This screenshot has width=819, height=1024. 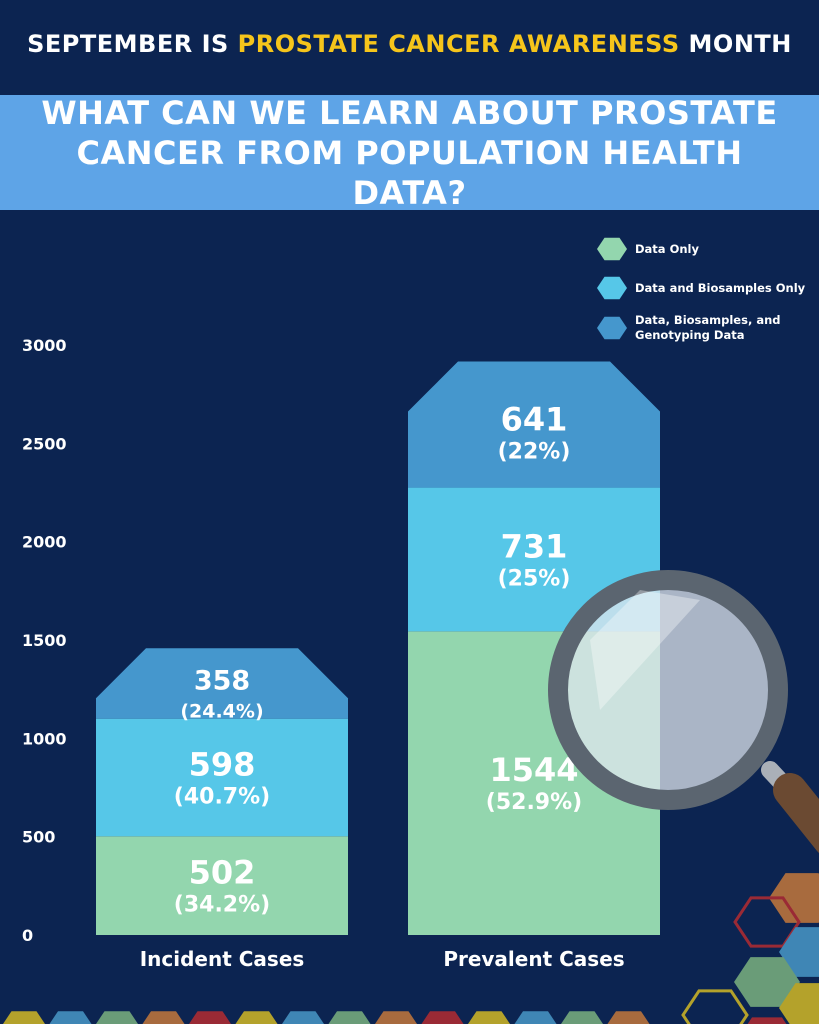 What do you see at coordinates (222, 905) in the screenshot?
I see `bar-percent-label: (34.2%)` at bounding box center [222, 905].